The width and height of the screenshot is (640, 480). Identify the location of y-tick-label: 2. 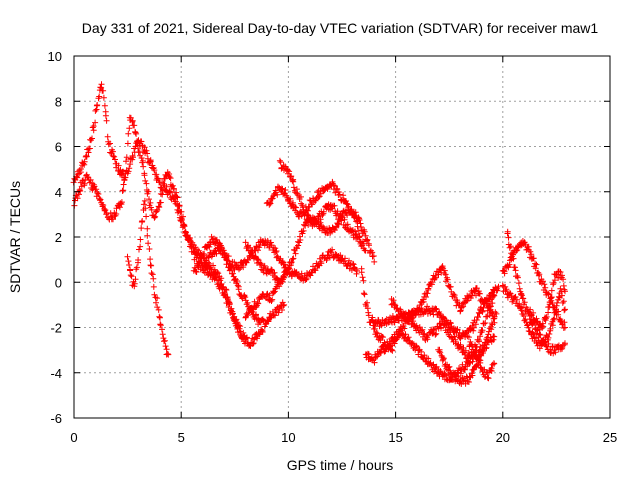
(58, 237).